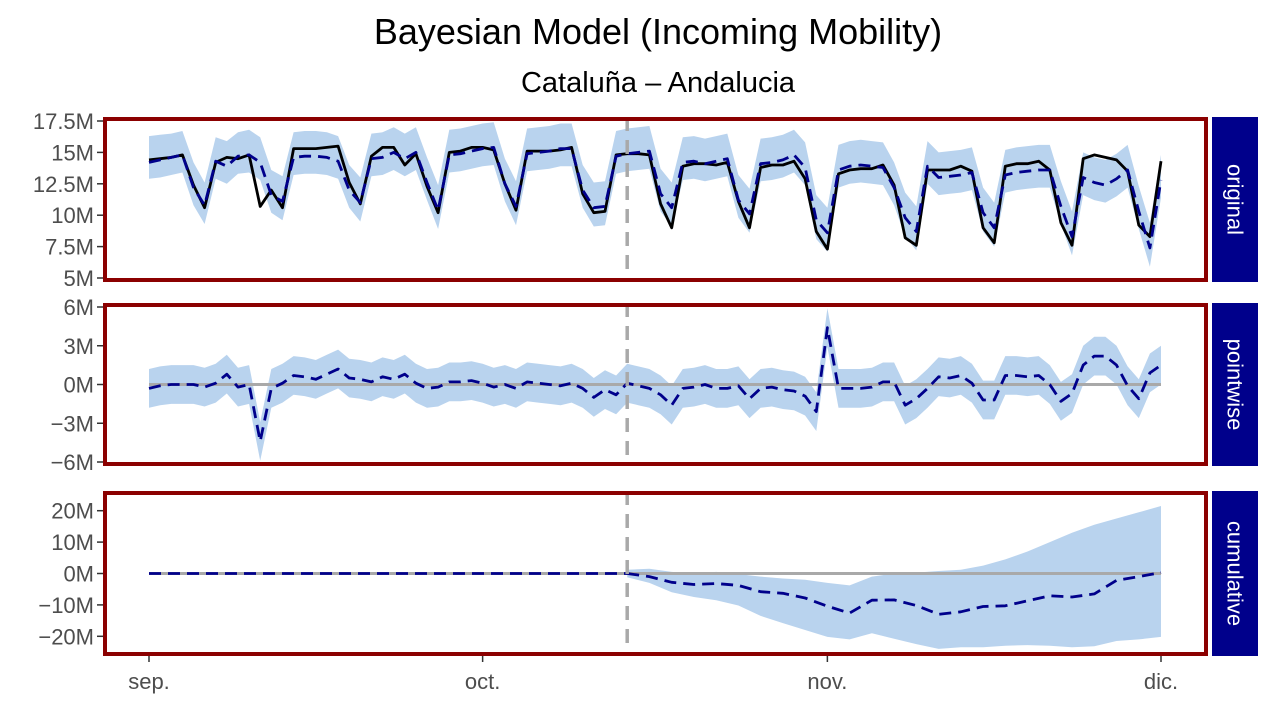  What do you see at coordinates (482, 681) in the screenshot?
I see `x-tick-label: oct.` at bounding box center [482, 681].